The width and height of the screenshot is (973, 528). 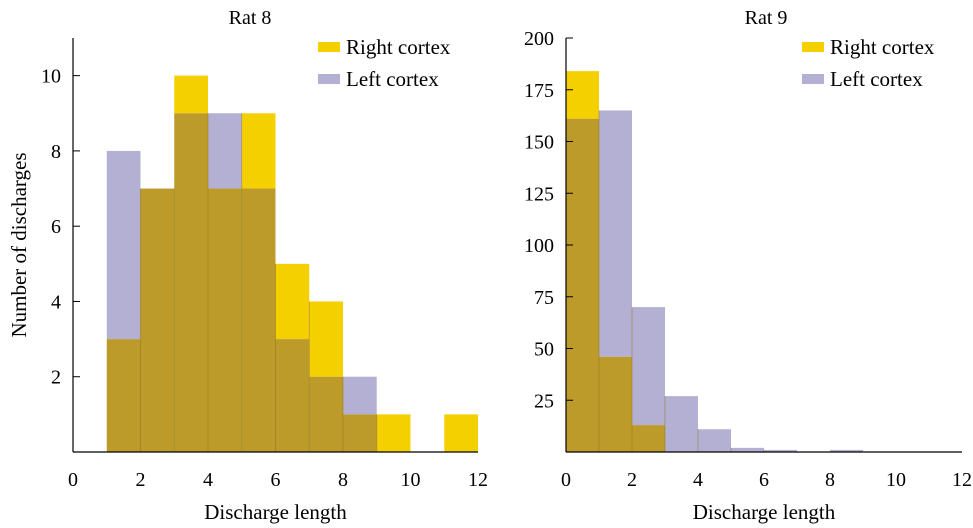 What do you see at coordinates (766, 18) in the screenshot?
I see `chart-title: Rat 9` at bounding box center [766, 18].